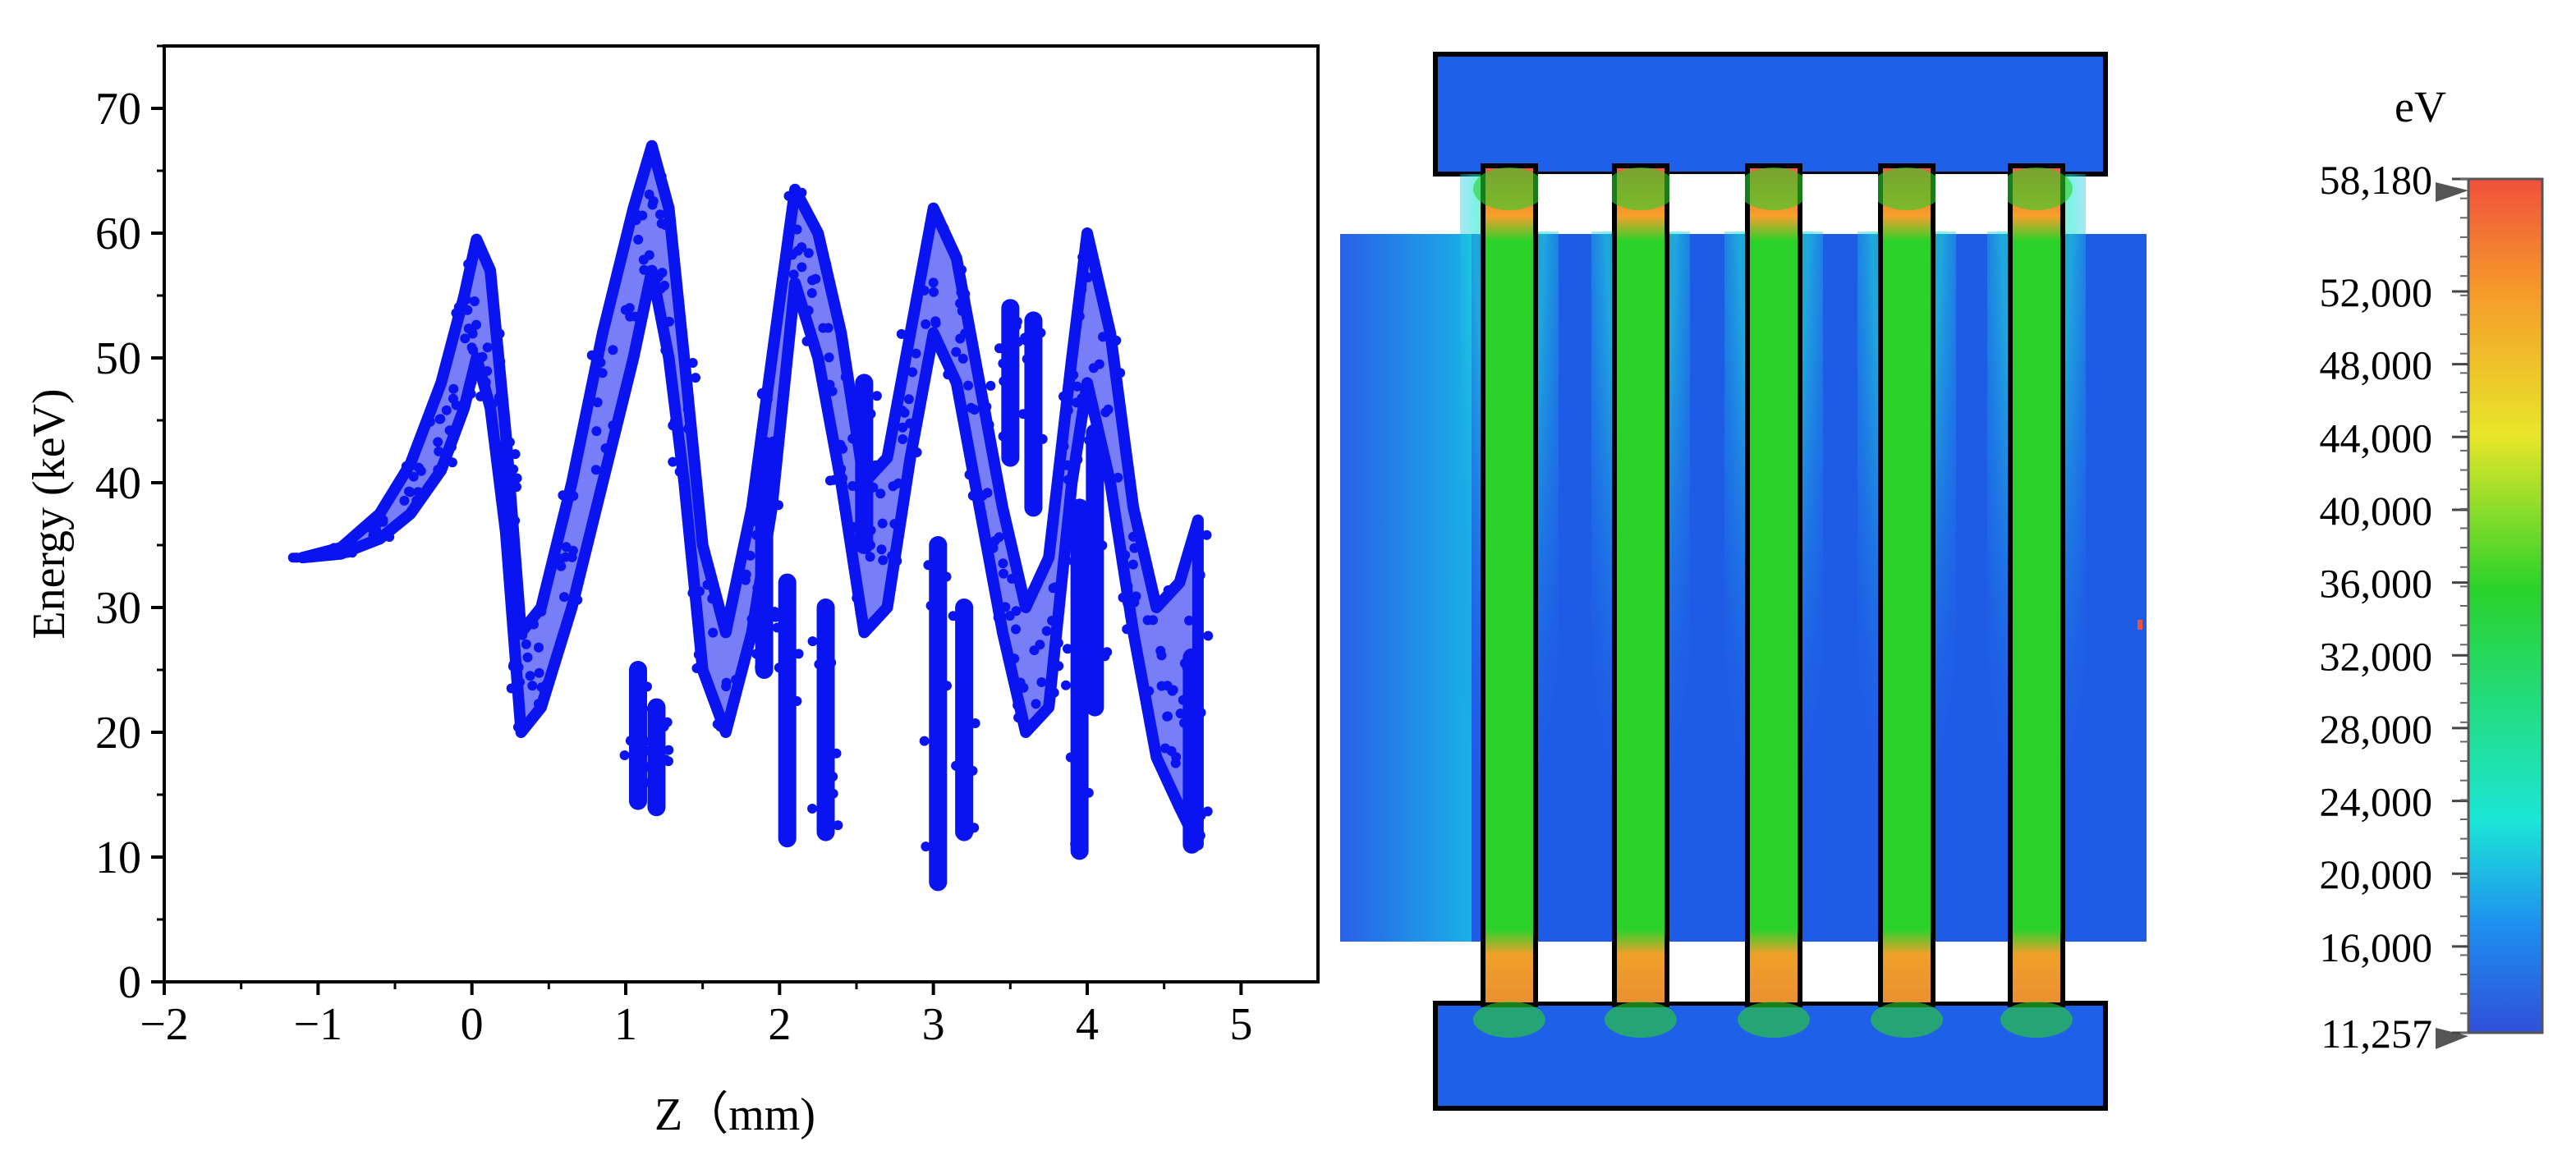 The width and height of the screenshot is (2576, 1160). What do you see at coordinates (472, 1024) in the screenshot?
I see `x-tick-label: 0` at bounding box center [472, 1024].